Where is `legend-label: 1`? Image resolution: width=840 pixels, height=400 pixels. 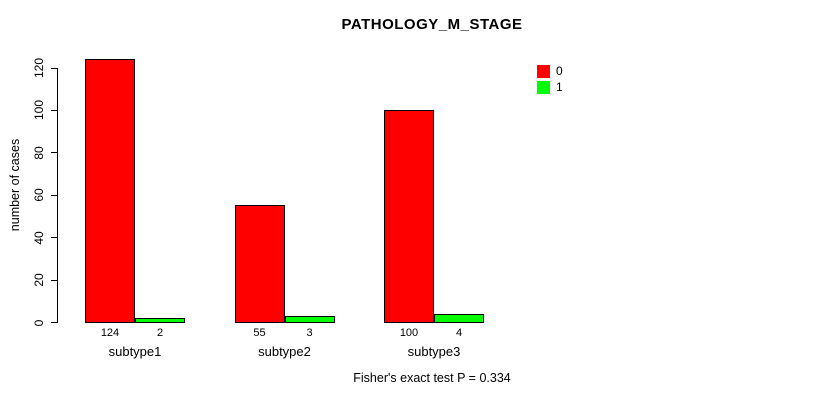
legend-label: 1 is located at coordinates (559, 87).